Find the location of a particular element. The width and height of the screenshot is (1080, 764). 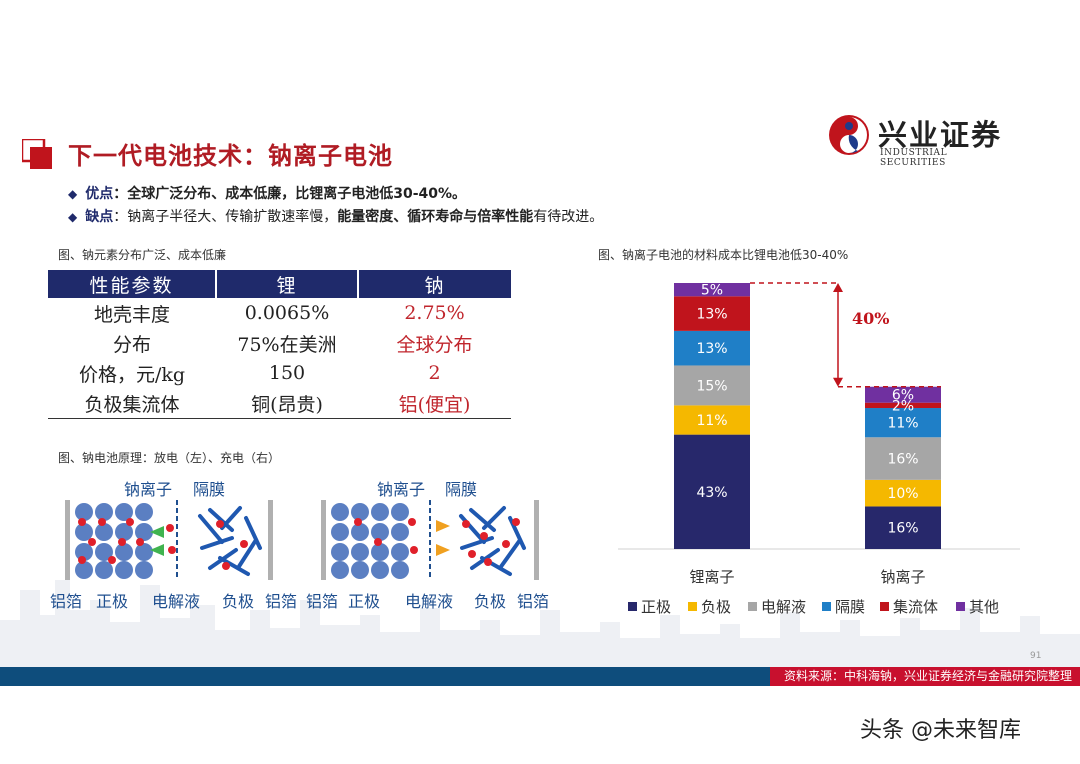

table-row: 分布 75%在美洲 全球分布 is located at coordinates (279, 343).